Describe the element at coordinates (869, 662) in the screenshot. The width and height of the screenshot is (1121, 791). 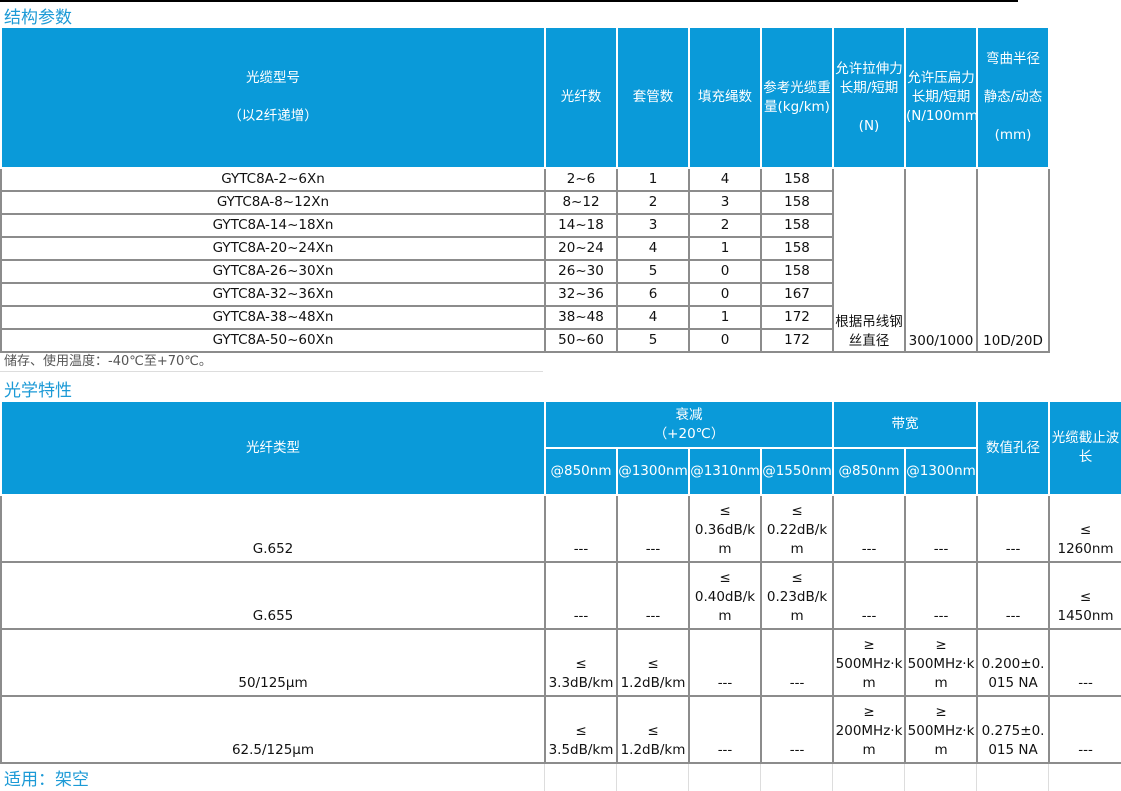
I see `bw-850-cell: ≥ 500MHz·km` at that location.